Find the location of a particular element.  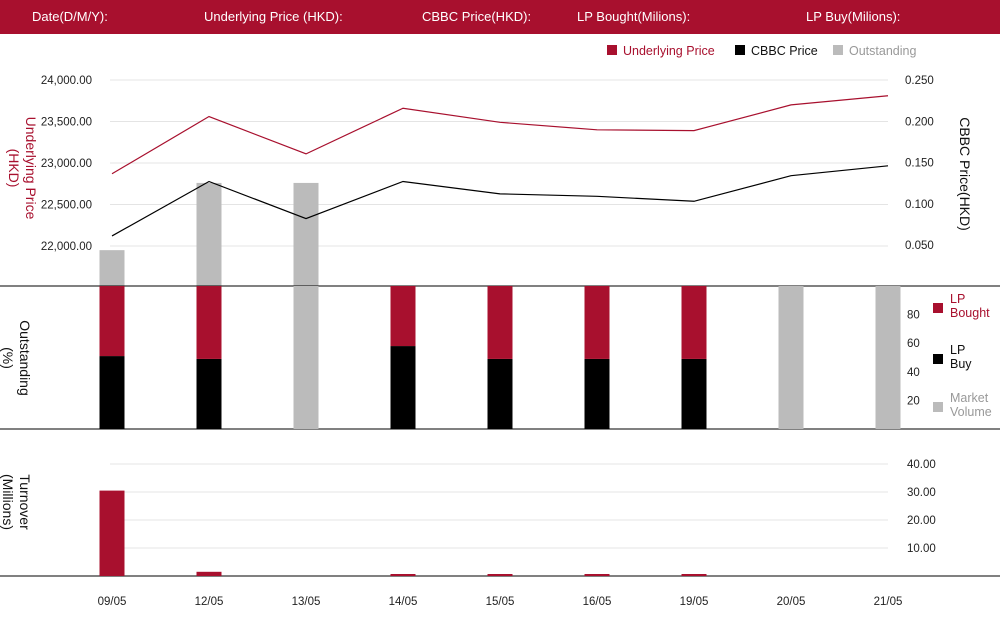

bottom-axis-tick: 20.00 is located at coordinates (921, 521).